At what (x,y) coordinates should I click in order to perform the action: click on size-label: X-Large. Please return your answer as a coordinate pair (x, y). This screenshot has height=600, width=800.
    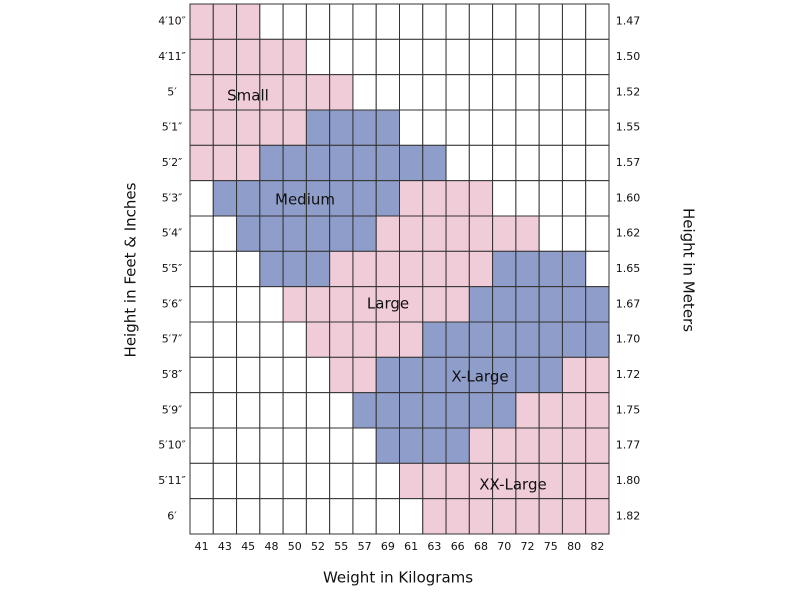
    Looking at the image, I should click on (479, 377).